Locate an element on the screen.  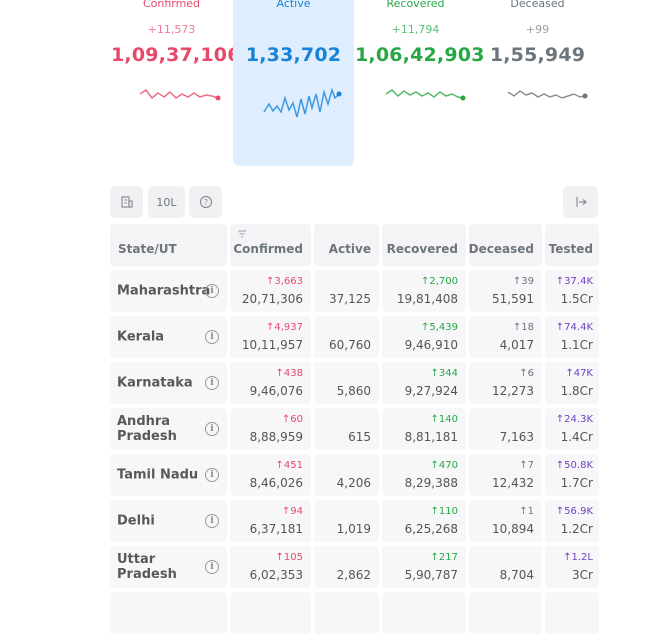
cell-value: 12,432 is located at coordinates (513, 483).